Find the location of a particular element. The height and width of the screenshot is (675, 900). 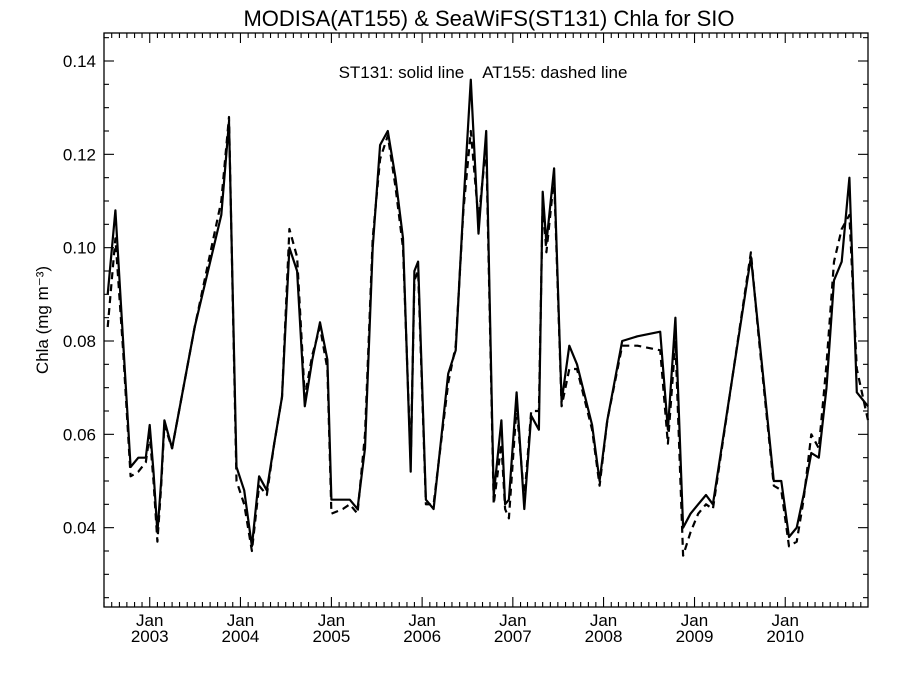

x-tick-year-label: 2003 is located at coordinates (150, 636).